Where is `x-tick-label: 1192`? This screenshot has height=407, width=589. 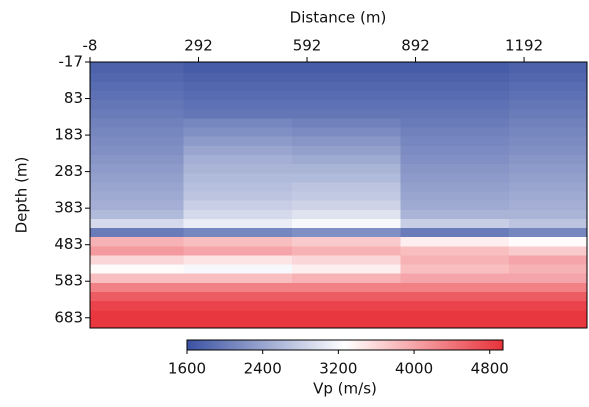 x-tick-label: 1192 is located at coordinates (524, 46).